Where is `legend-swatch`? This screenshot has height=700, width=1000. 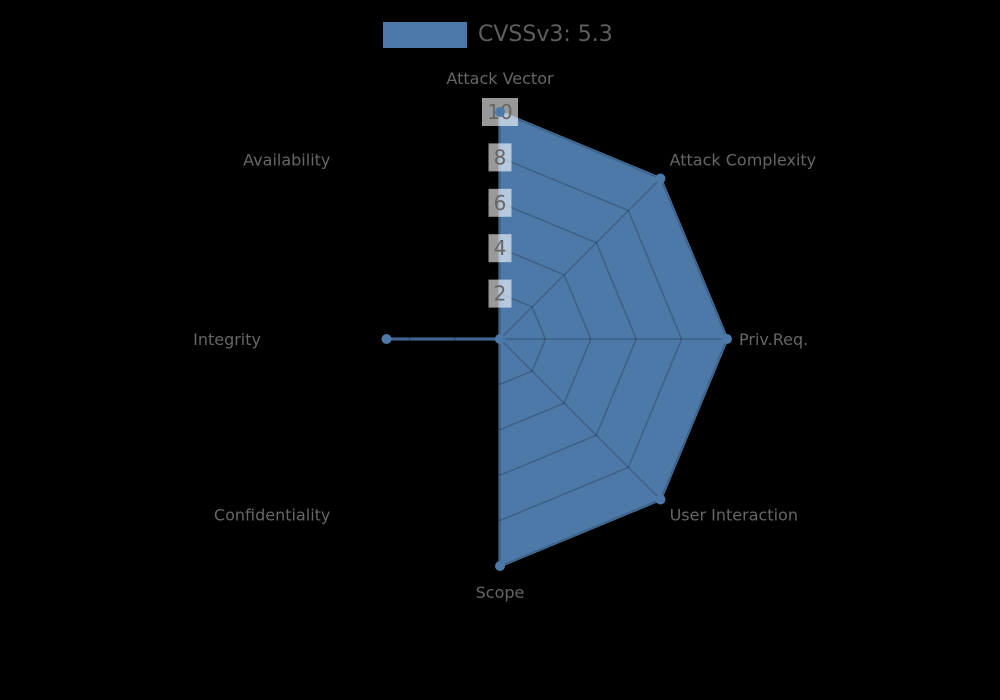 legend-swatch is located at coordinates (425, 35).